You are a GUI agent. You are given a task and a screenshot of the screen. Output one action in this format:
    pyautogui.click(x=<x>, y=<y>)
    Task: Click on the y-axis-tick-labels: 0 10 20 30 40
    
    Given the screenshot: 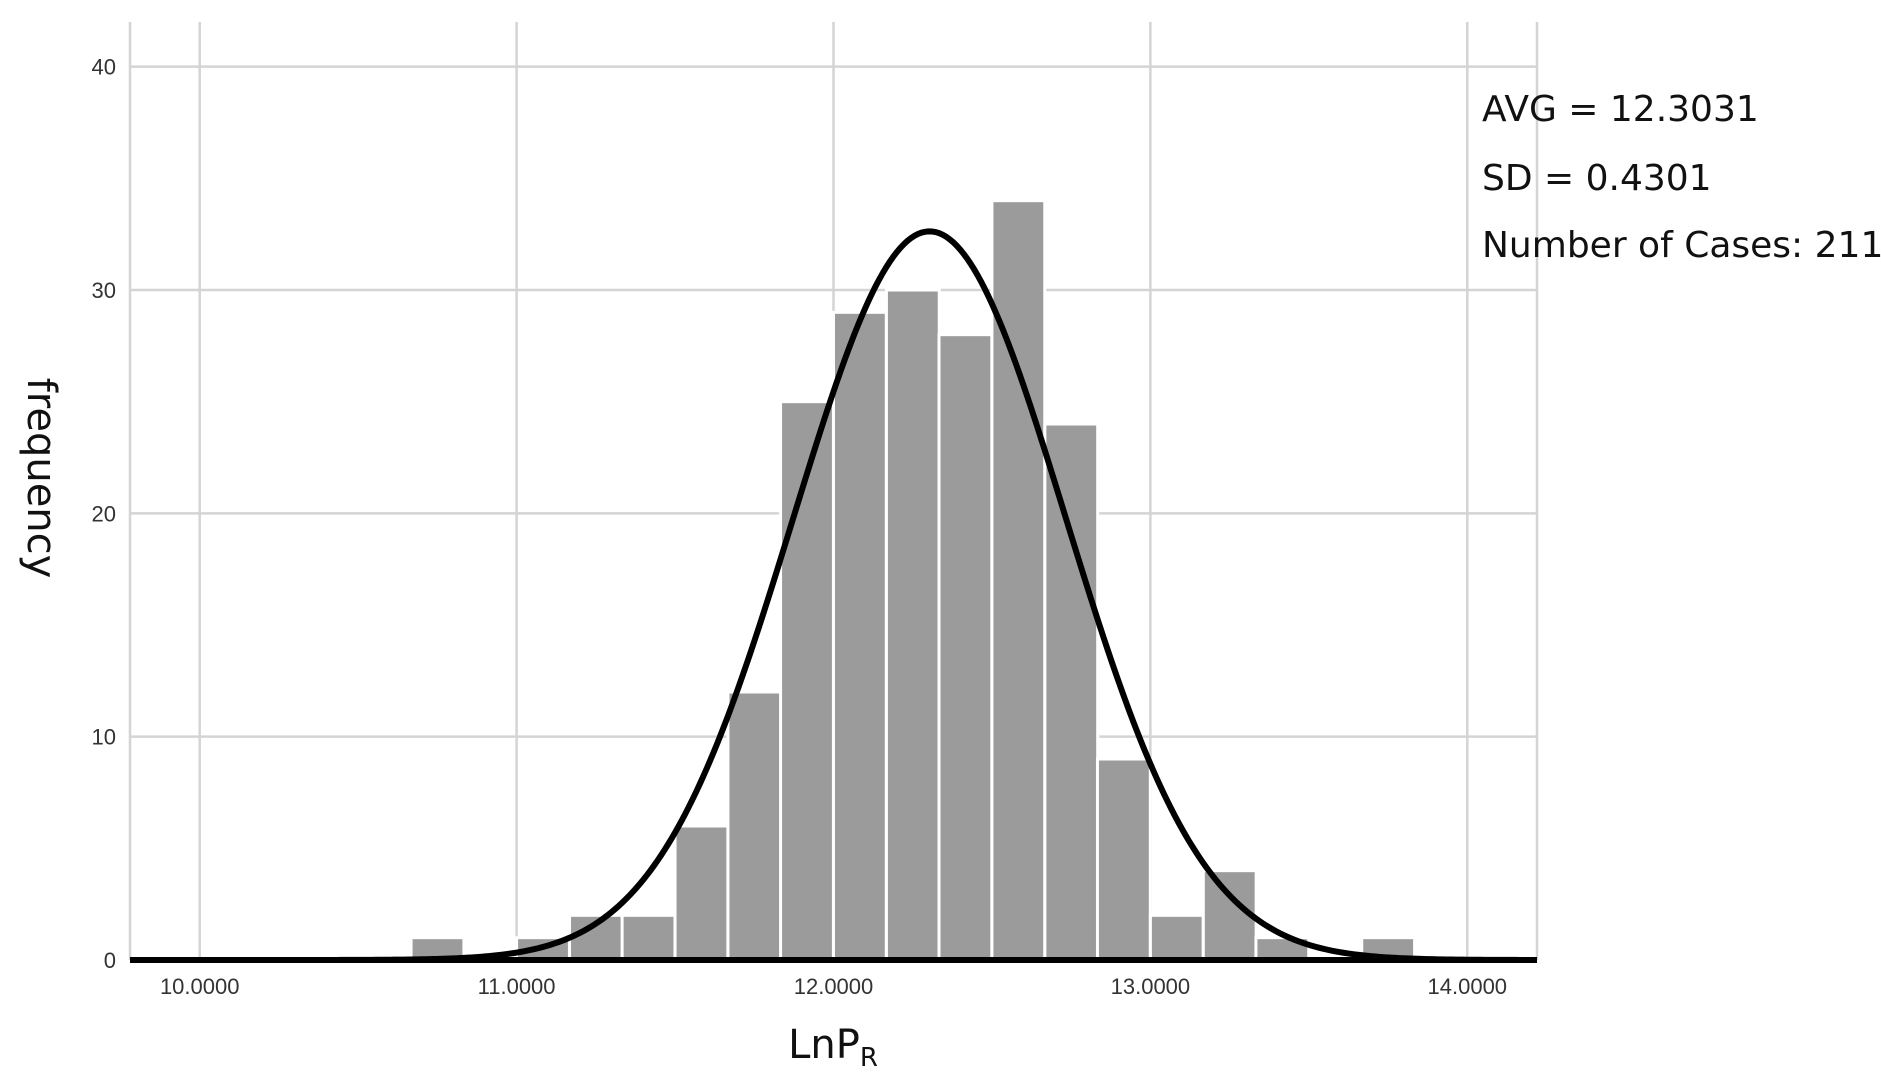 What is the action you would take?
    pyautogui.click(x=104, y=514)
    